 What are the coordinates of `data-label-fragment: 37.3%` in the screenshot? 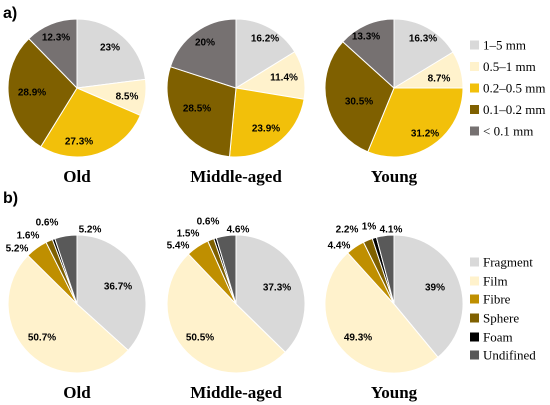 It's located at (277, 288).